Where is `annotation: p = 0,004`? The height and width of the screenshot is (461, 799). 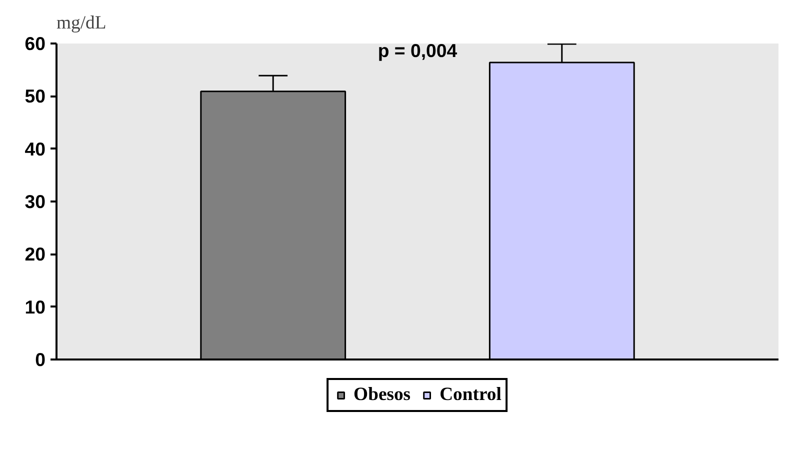 annotation: p = 0,004 is located at coordinates (418, 50).